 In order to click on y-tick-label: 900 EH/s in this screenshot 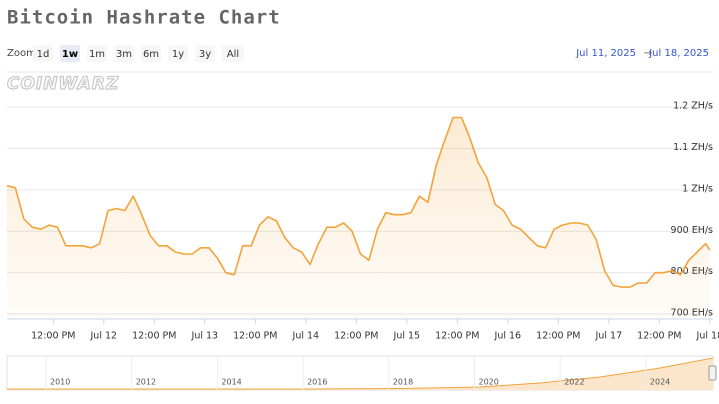, I will do `click(692, 230)`.